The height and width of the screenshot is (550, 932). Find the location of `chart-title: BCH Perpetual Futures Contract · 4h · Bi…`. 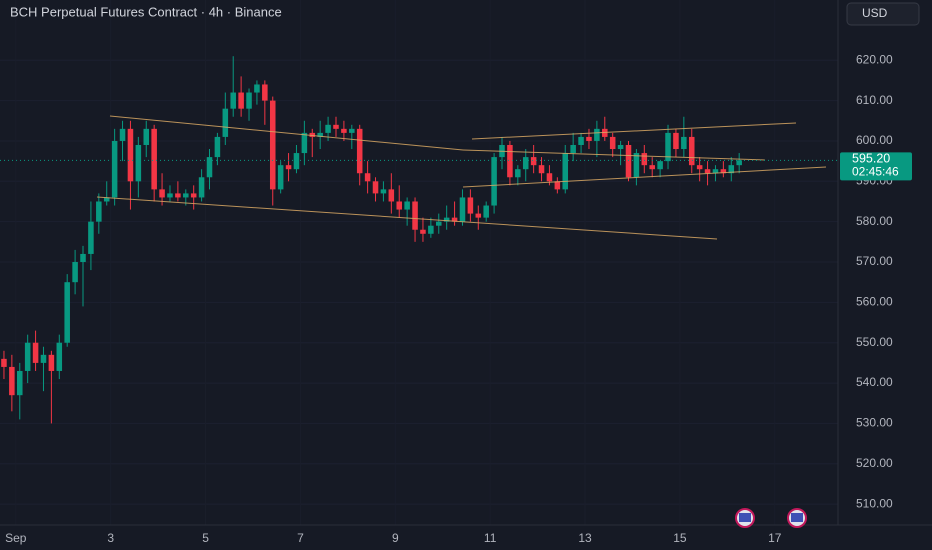

chart-title: BCH Perpetual Futures Contract · 4h · Bi… is located at coordinates (146, 11).